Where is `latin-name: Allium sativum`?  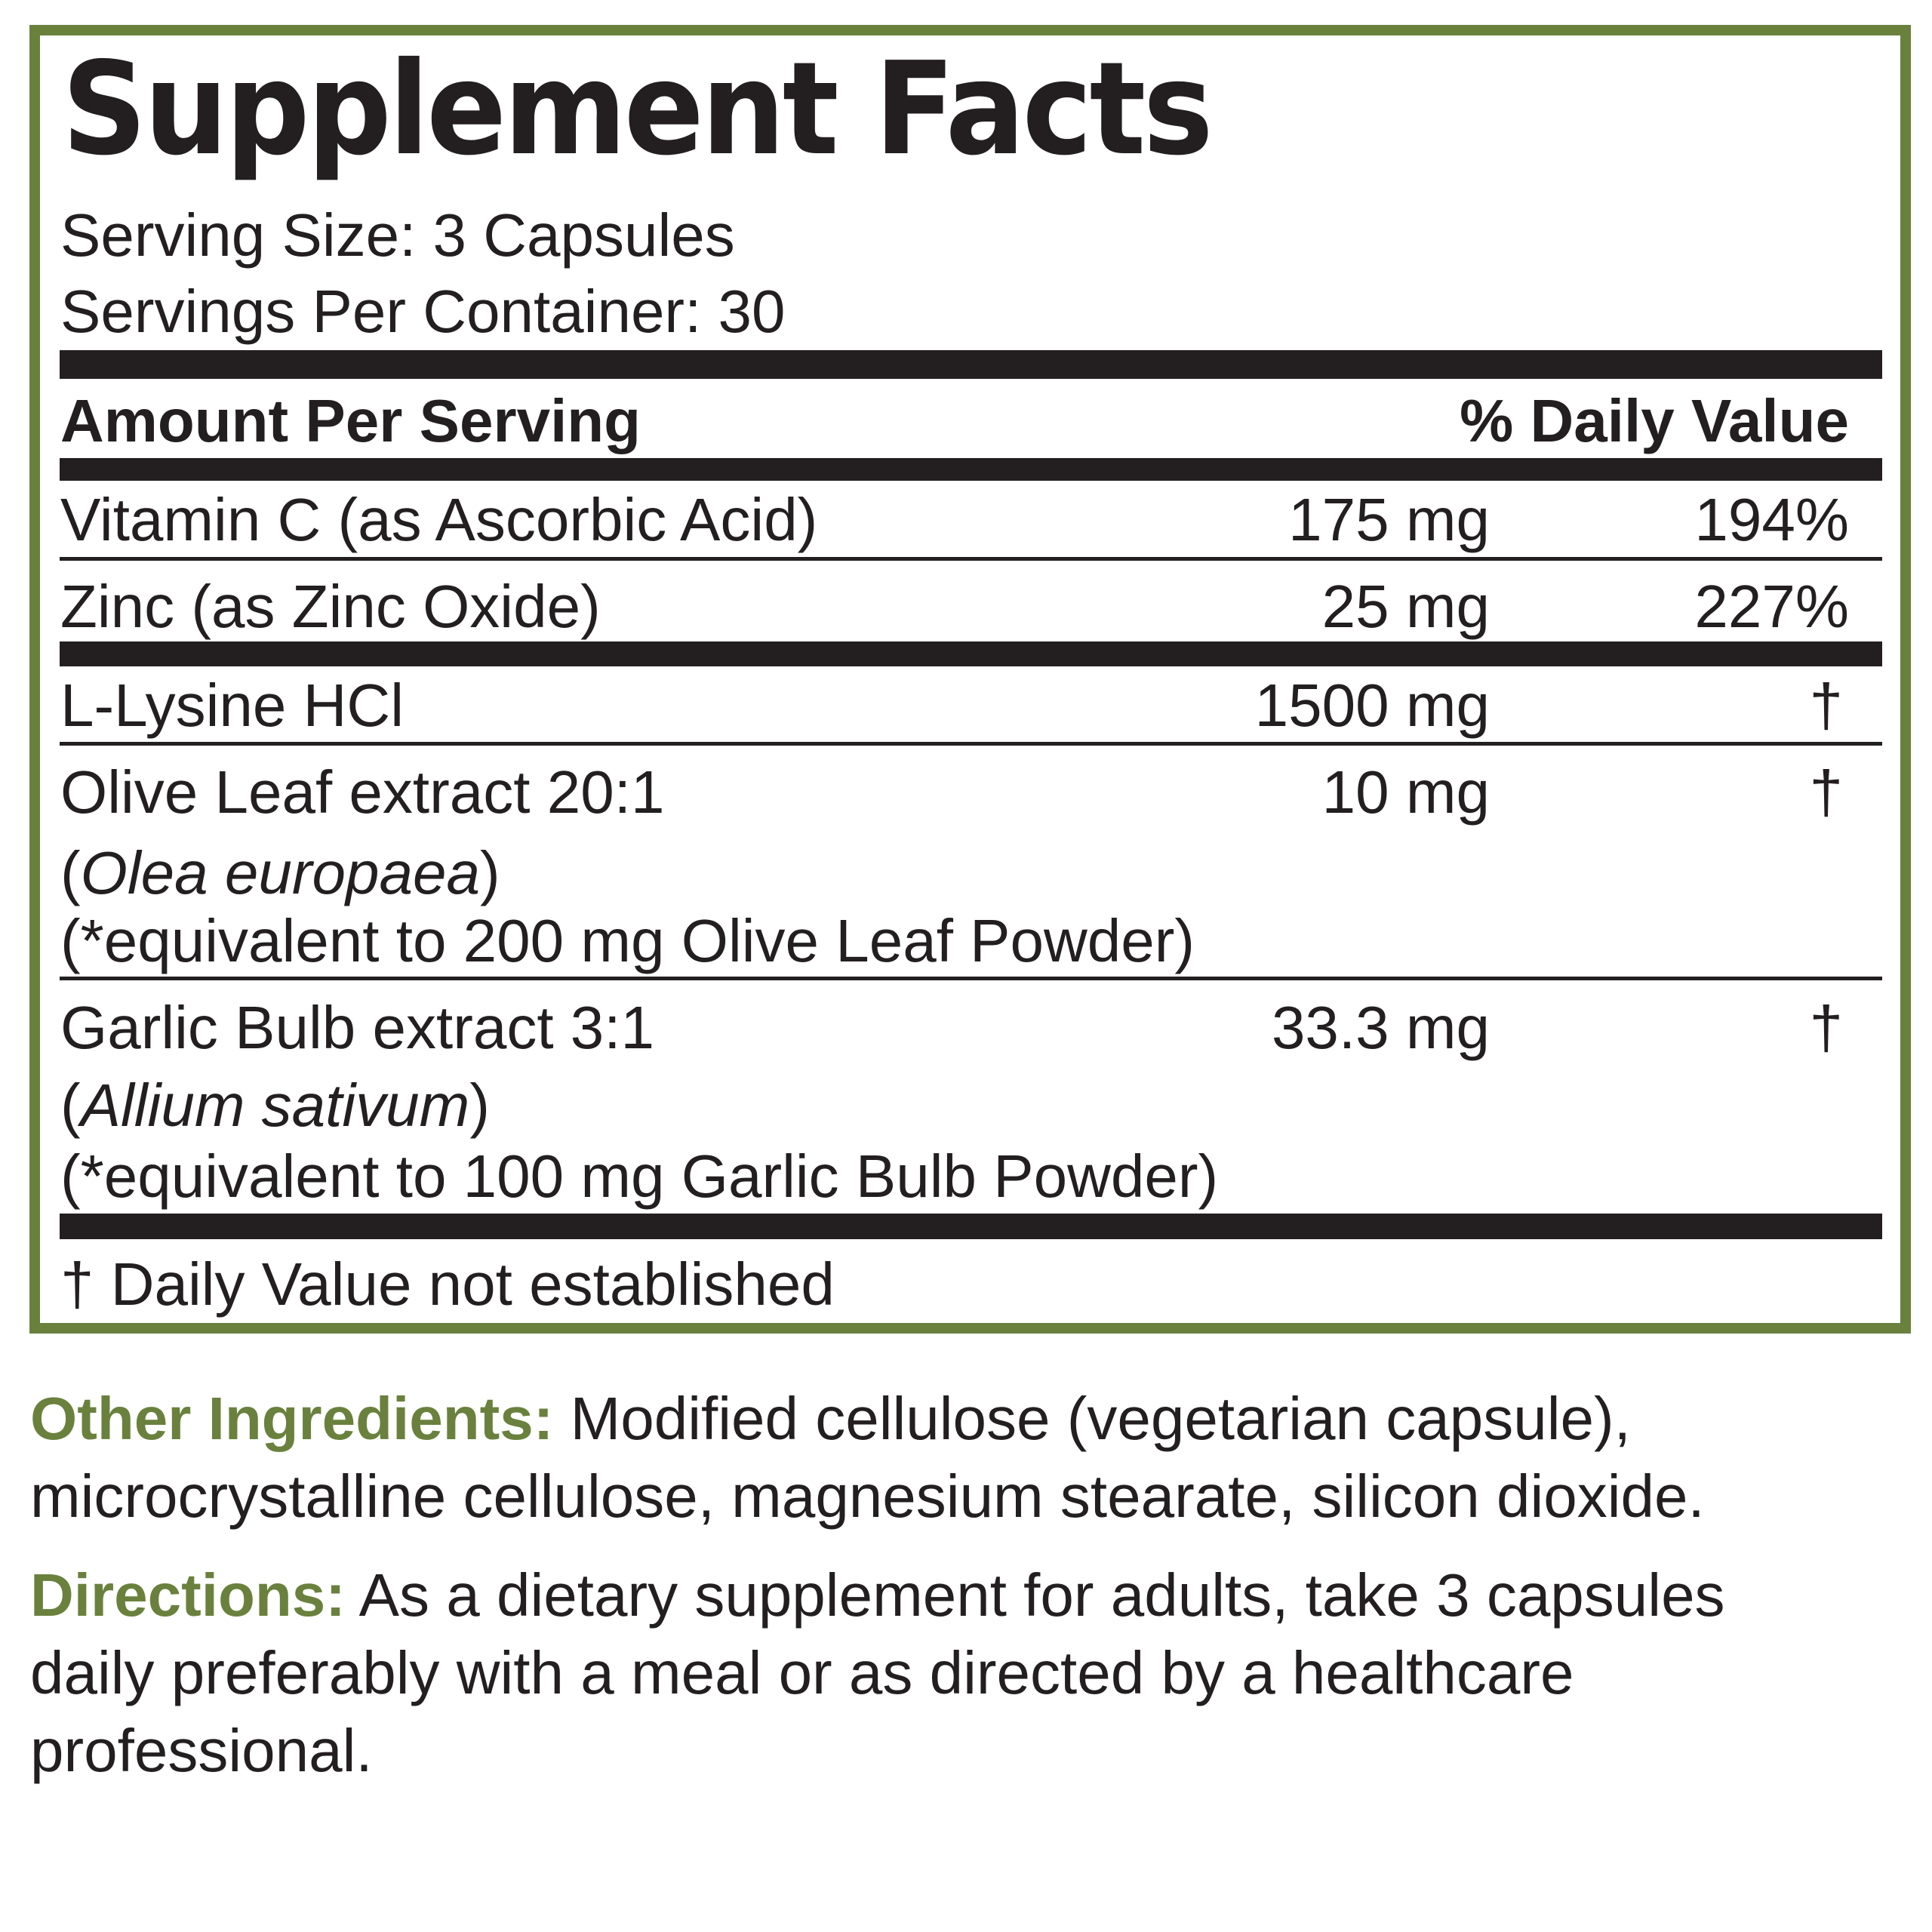 latin-name: Allium sativum is located at coordinates (275, 1105).